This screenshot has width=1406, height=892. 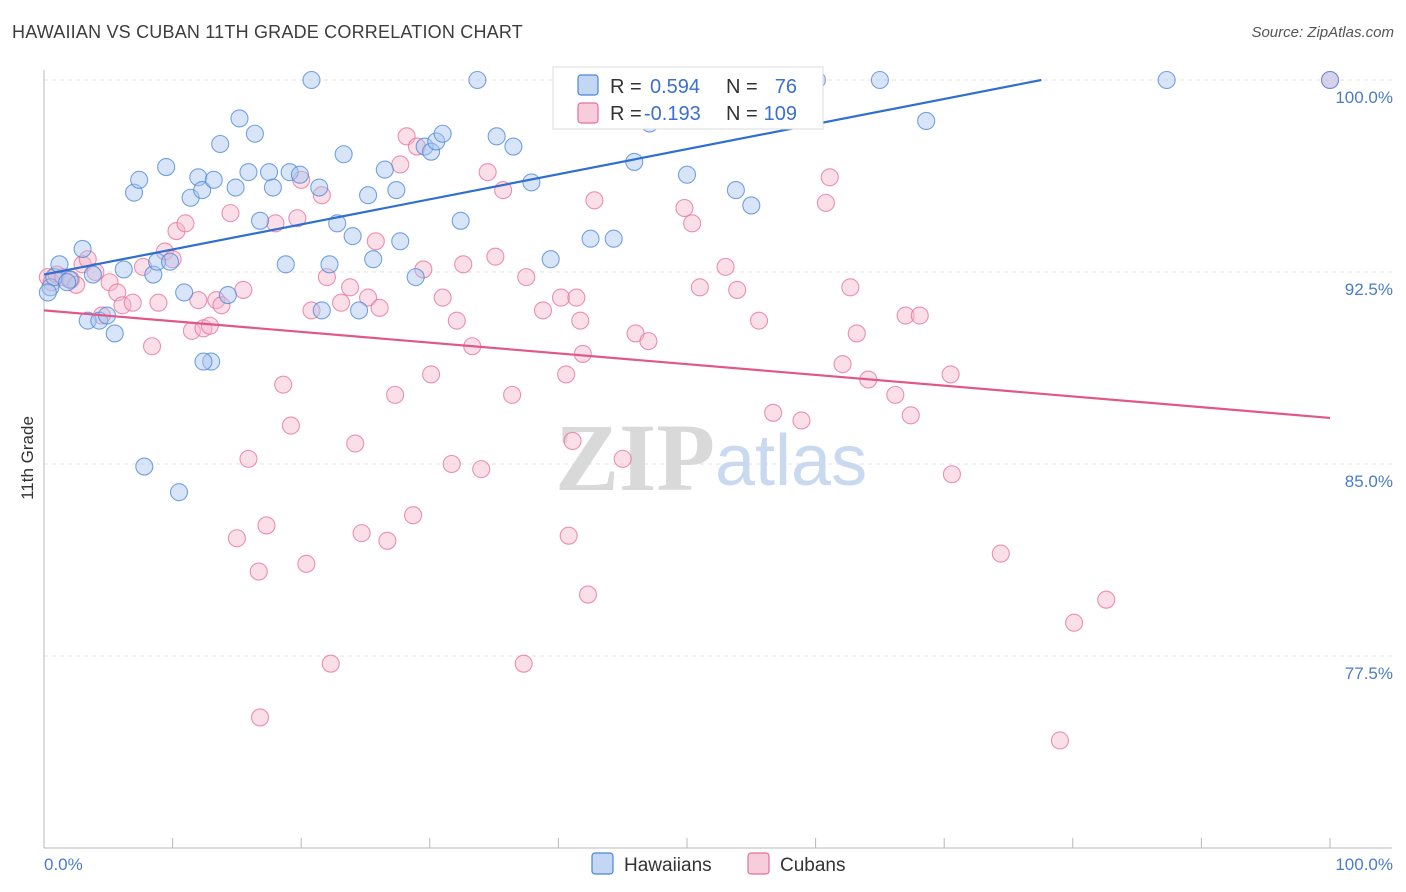 What do you see at coordinates (1364, 864) in the screenshot?
I see `x-tick-label-100: 100.0%` at bounding box center [1364, 864].